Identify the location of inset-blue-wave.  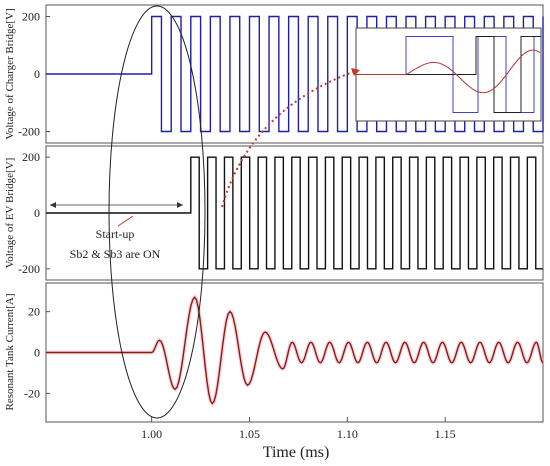
(448, 74).